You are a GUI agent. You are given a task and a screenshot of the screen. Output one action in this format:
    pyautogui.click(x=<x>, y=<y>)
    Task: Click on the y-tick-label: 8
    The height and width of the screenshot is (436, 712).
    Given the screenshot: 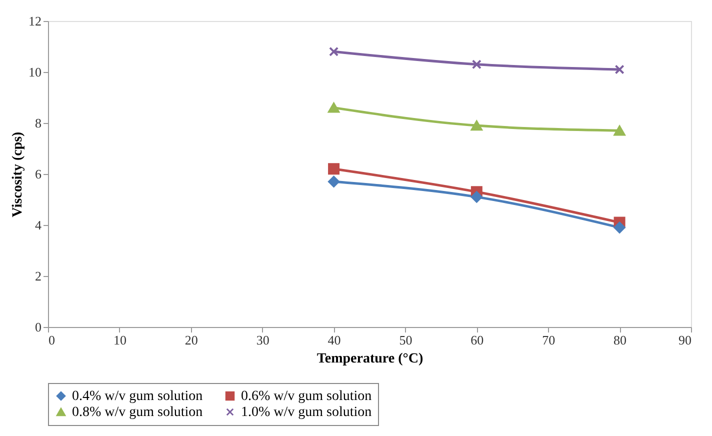 What is the action you would take?
    pyautogui.click(x=38, y=123)
    